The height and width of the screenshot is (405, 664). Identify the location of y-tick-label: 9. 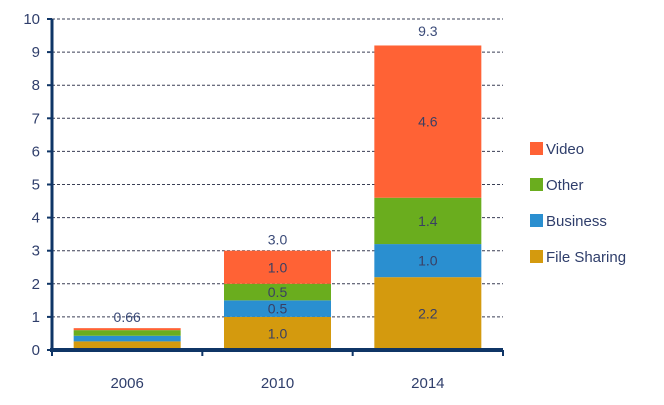
(36, 52).